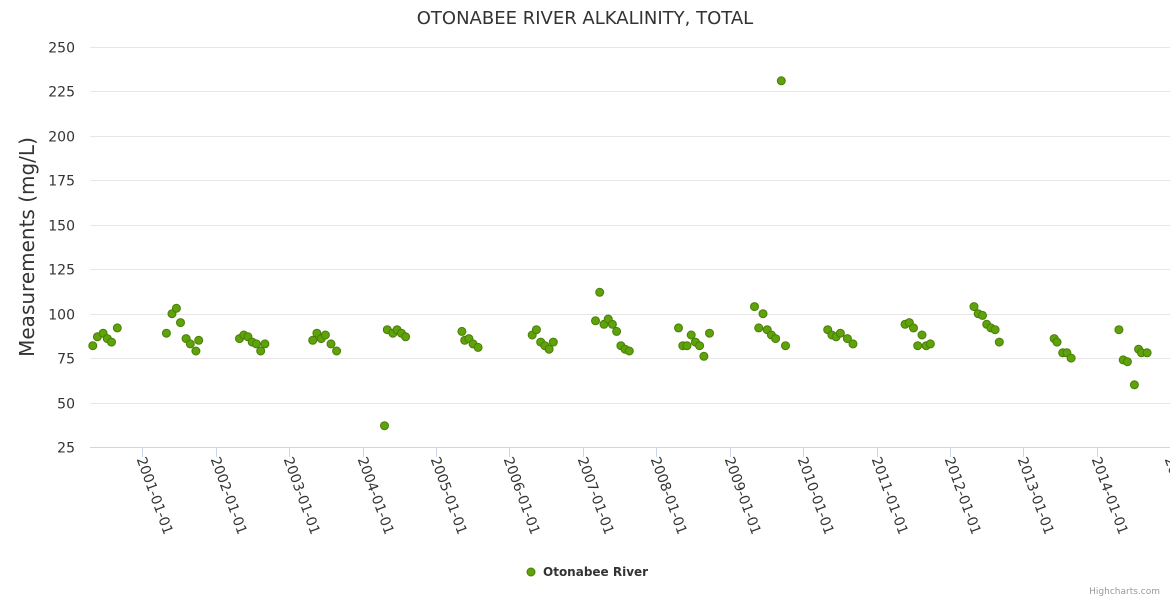 The height and width of the screenshot is (600, 1170). Describe the element at coordinates (595, 496) in the screenshot. I see `x-tick-label: 2007-01-01` at that location.